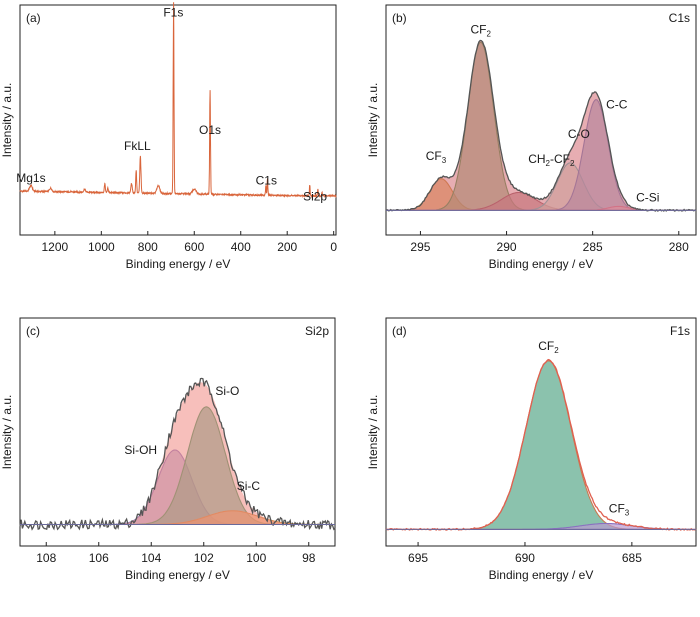 This screenshot has width=700, height=617. What do you see at coordinates (210, 130) in the screenshot?
I see `peak-annotation: O1s` at bounding box center [210, 130].